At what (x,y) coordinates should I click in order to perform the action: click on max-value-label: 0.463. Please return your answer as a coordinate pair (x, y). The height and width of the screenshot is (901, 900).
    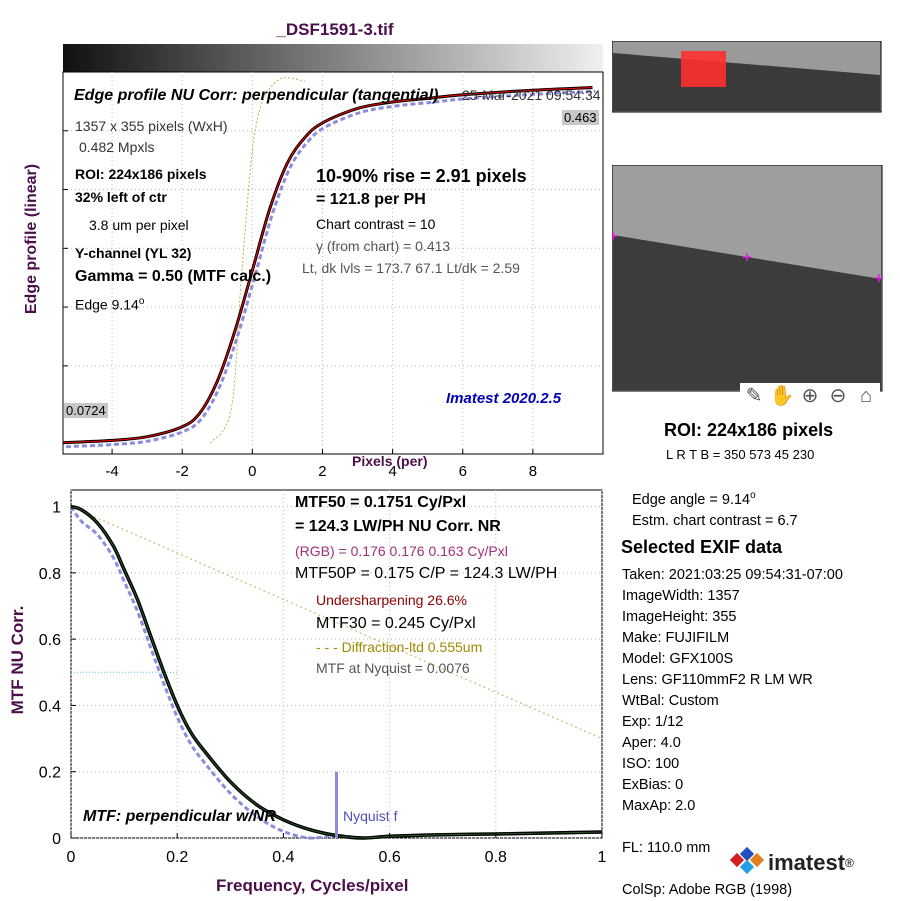
    Looking at the image, I should click on (580, 117).